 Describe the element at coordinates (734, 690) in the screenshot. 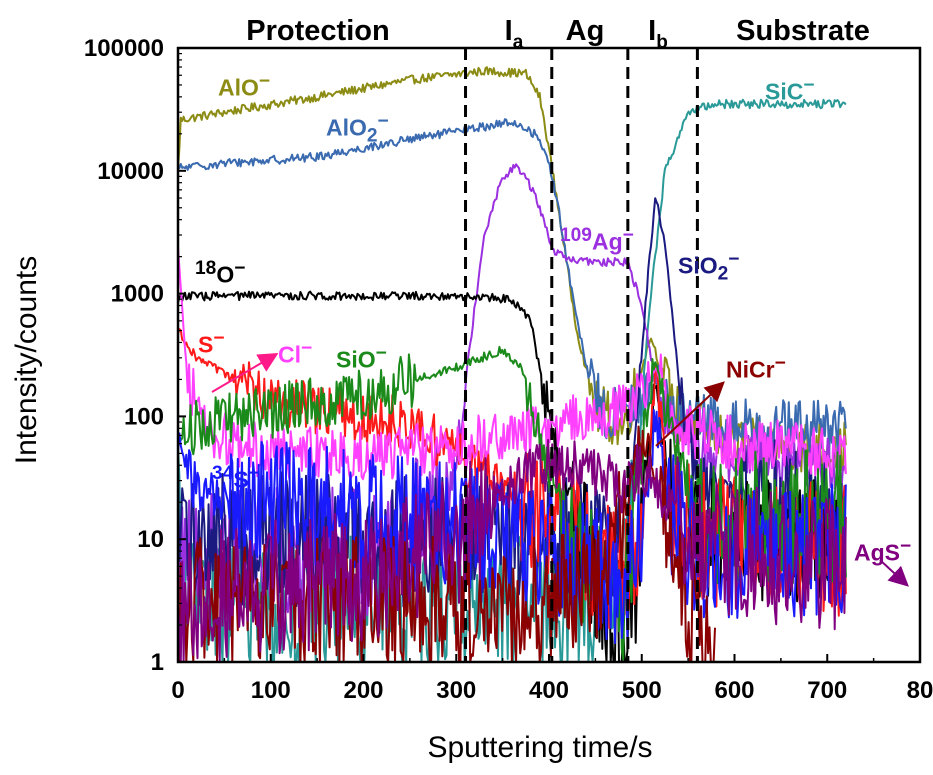

I see `x-tick-label: 600` at that location.